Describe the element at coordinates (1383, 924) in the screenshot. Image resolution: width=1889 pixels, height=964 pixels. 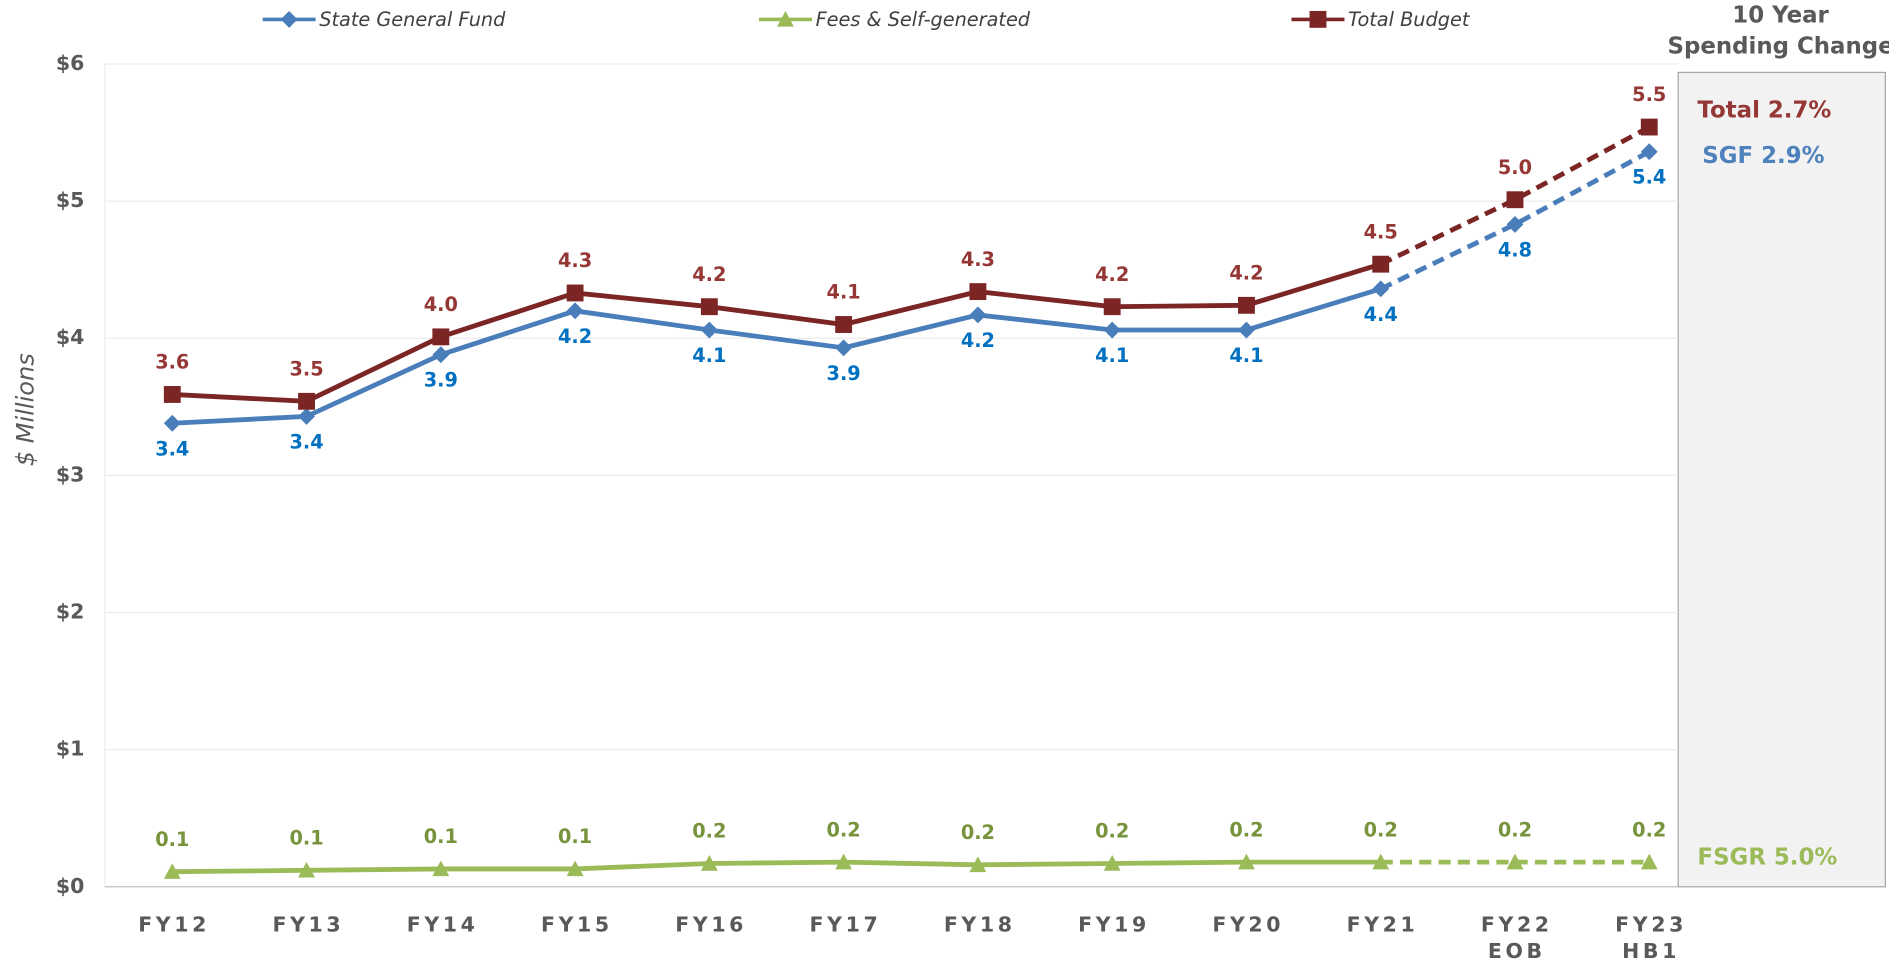
I see `x-tick-label: FY21` at that location.